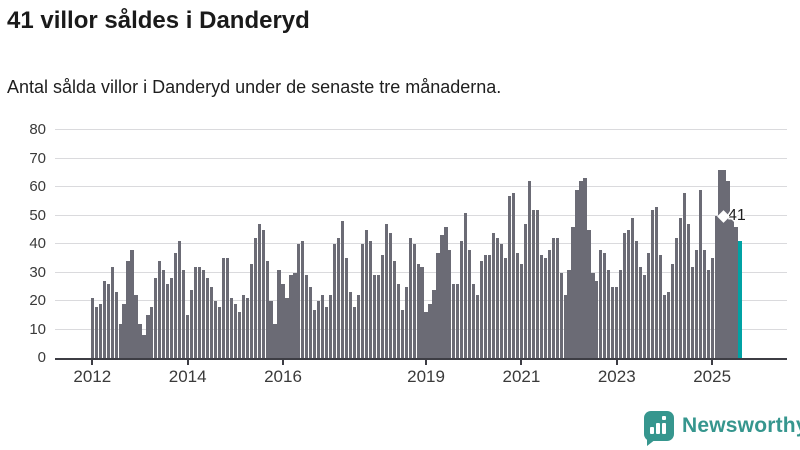 The image size is (800, 450). I want to click on last-value-callout: 41, so click(731, 216).